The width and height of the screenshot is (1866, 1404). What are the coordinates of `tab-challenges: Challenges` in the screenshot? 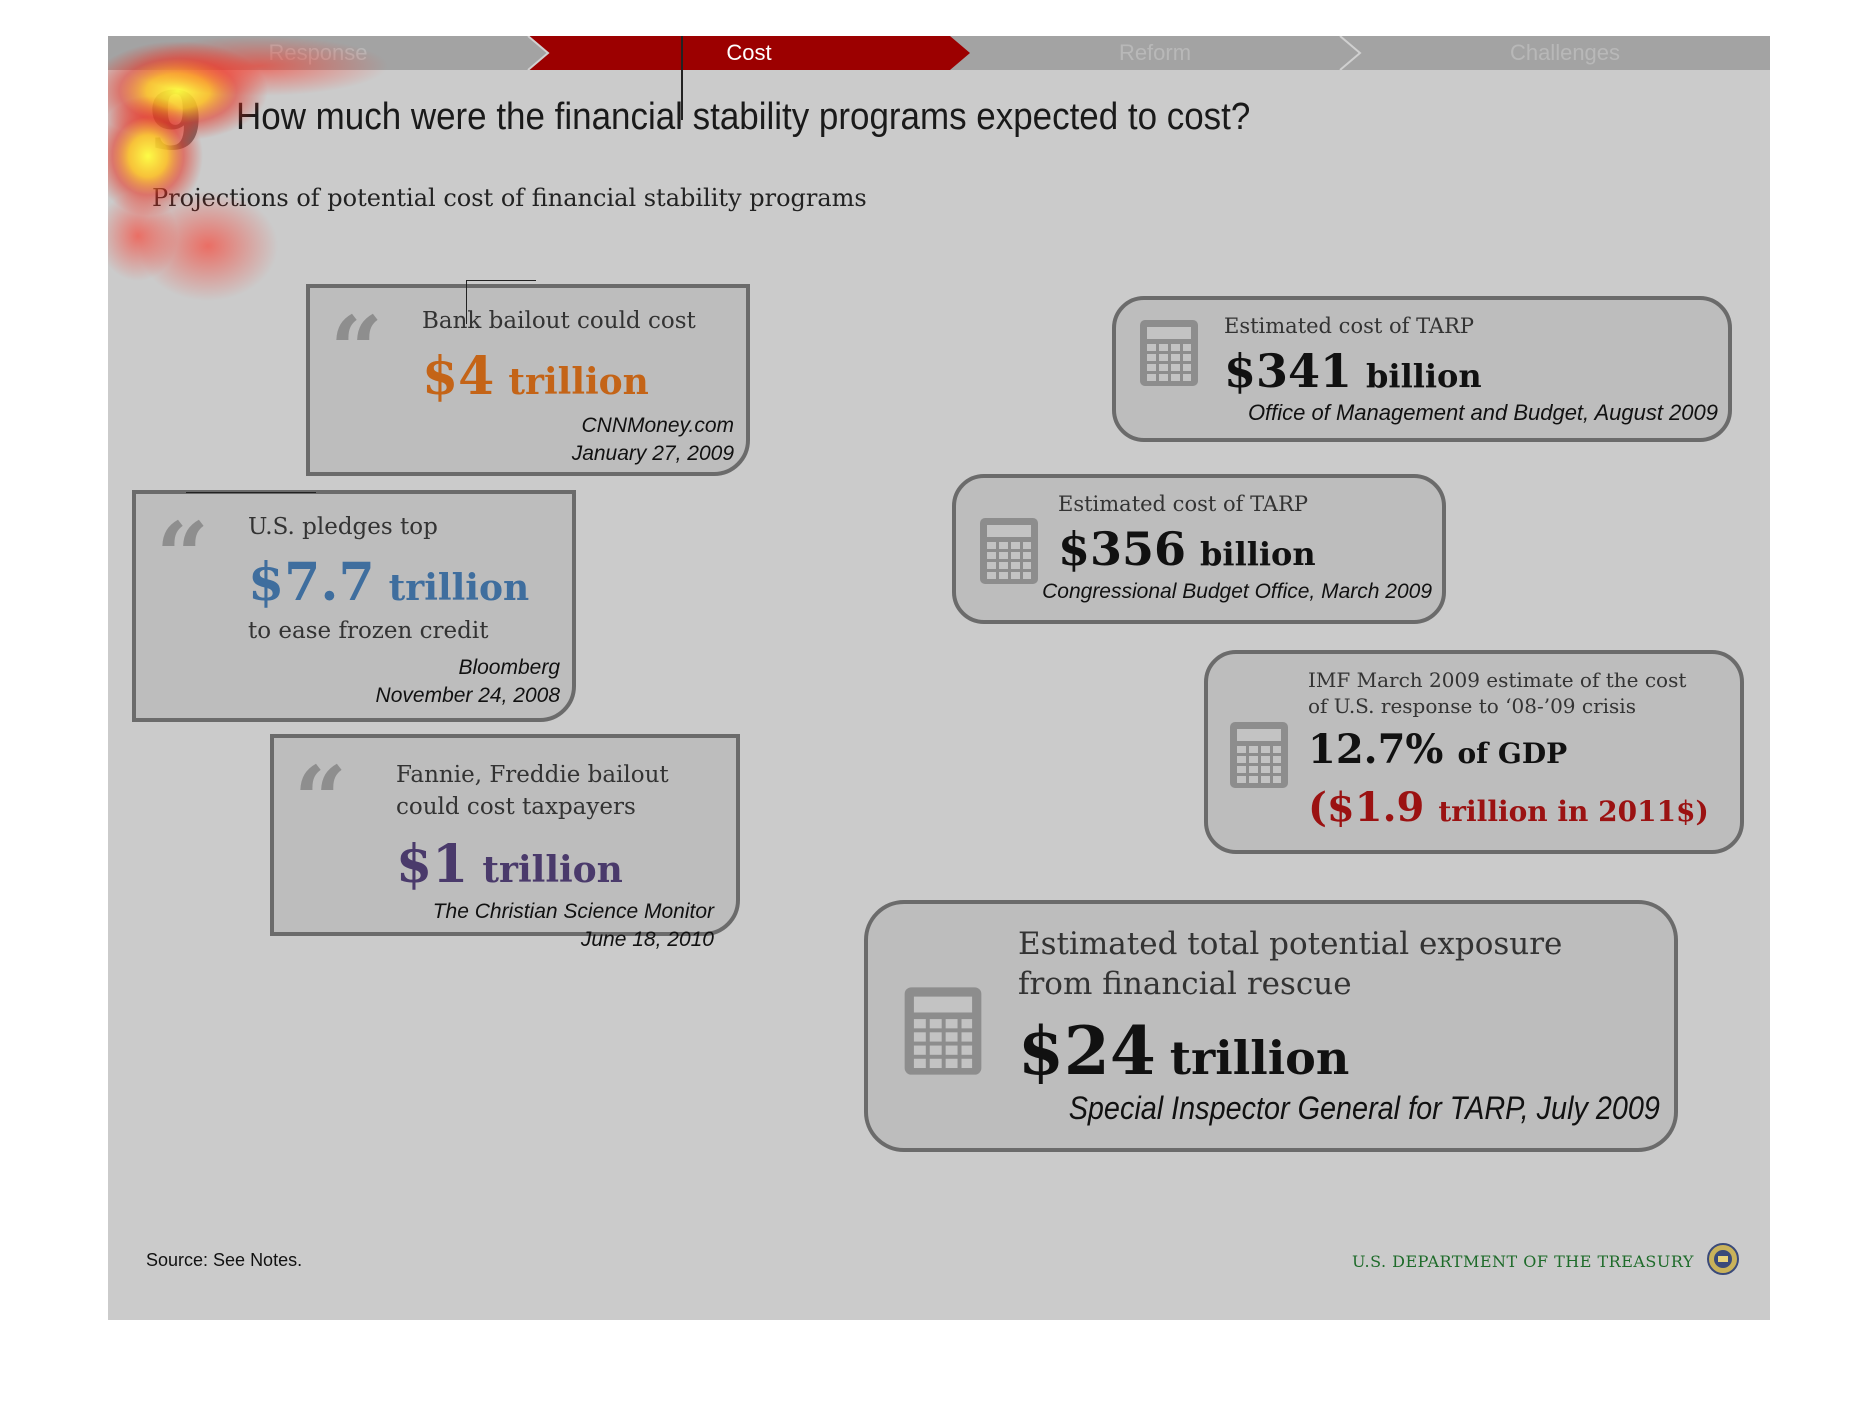 It's located at (1565, 52).